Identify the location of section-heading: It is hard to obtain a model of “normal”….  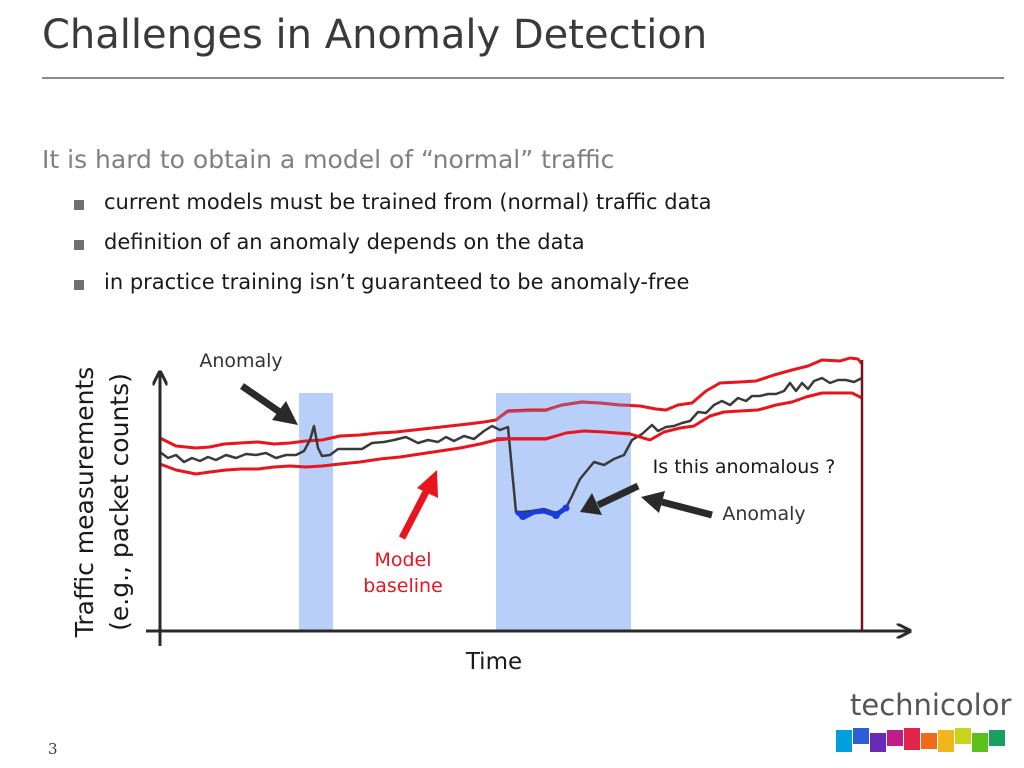
(328, 159).